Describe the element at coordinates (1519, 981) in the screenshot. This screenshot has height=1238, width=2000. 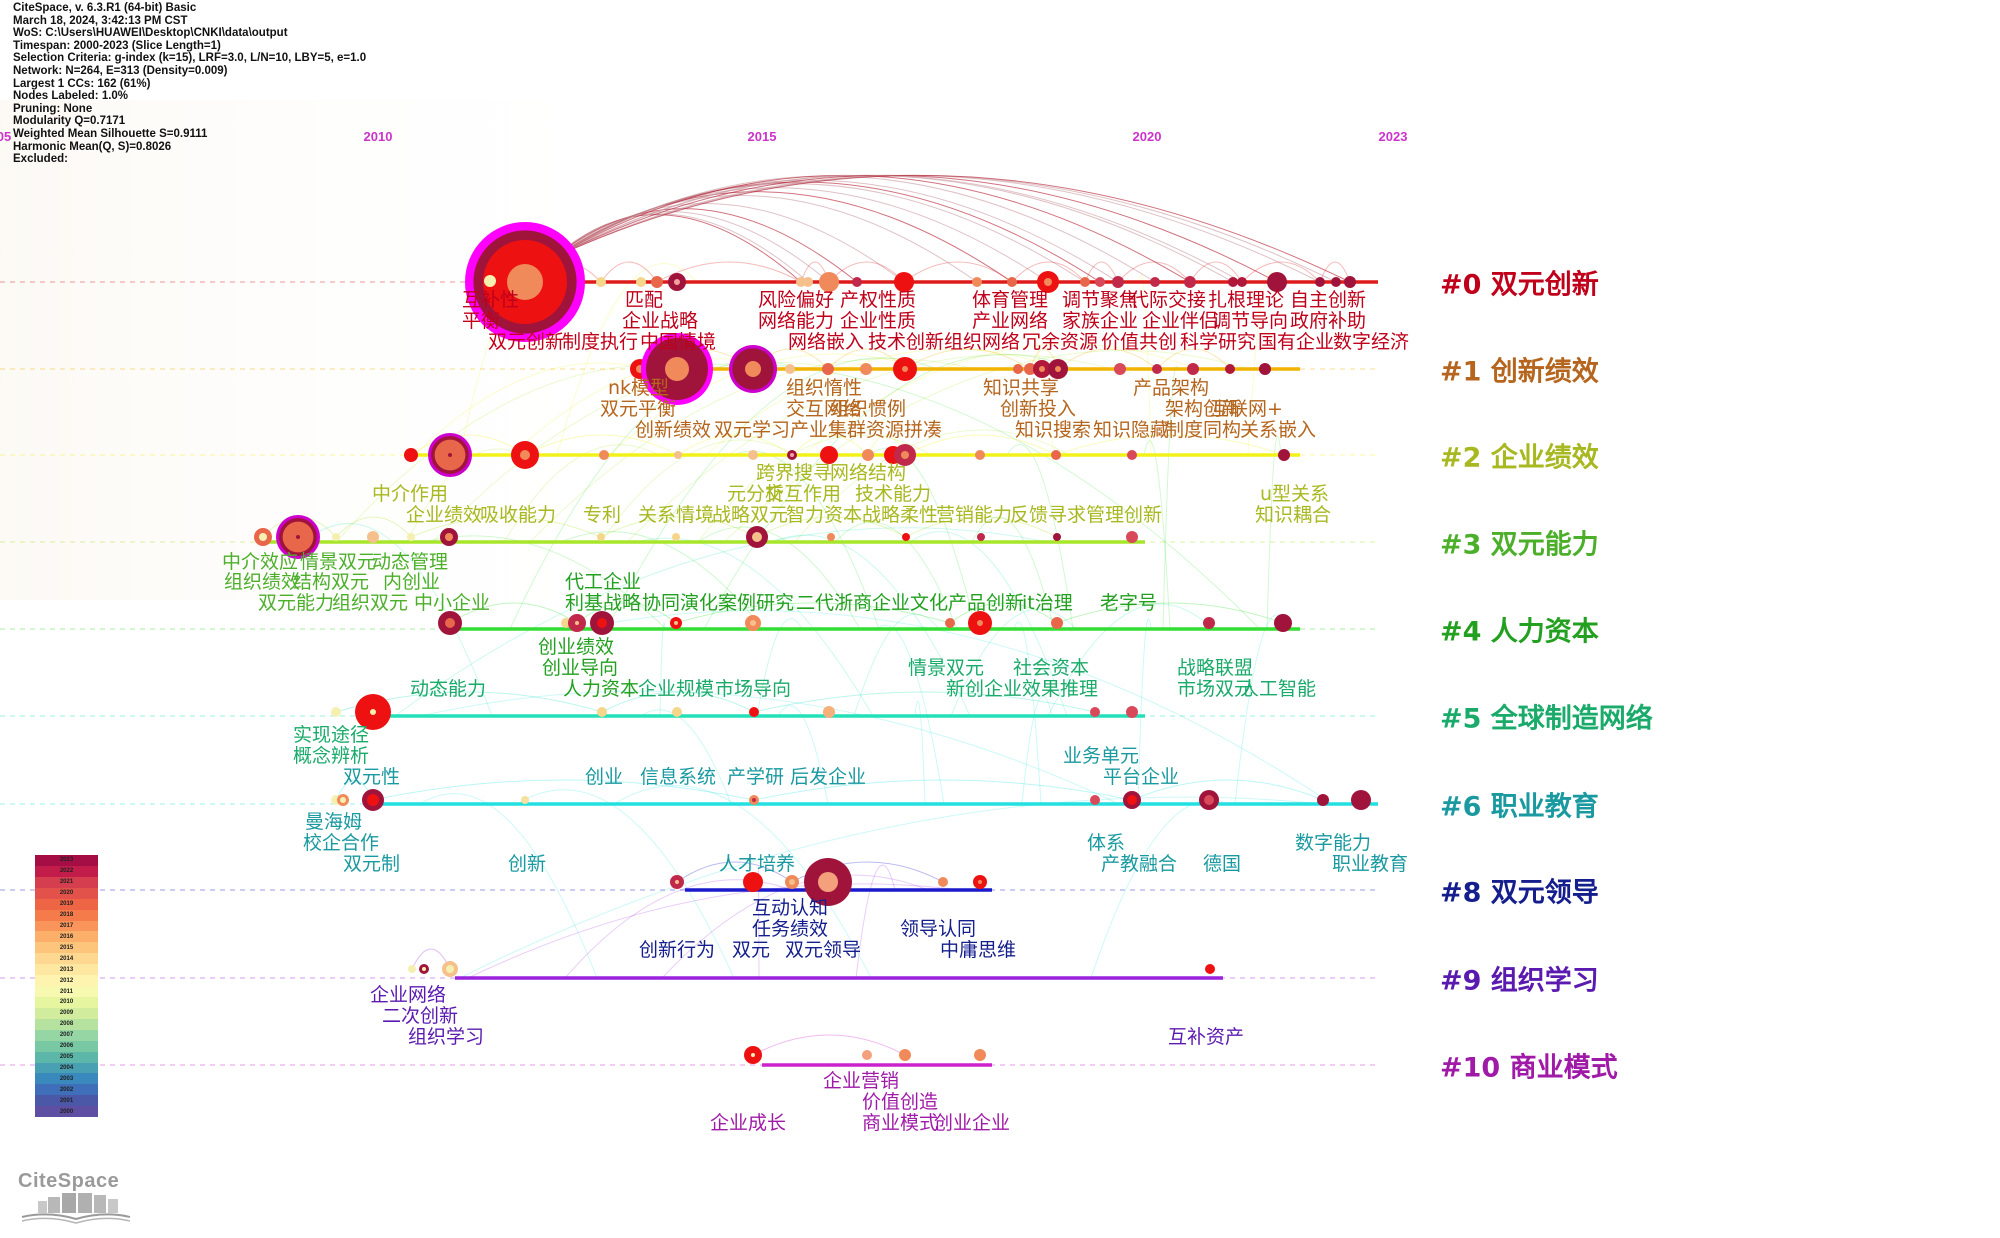
I see `cluster-label-9: #9 组织学习` at that location.